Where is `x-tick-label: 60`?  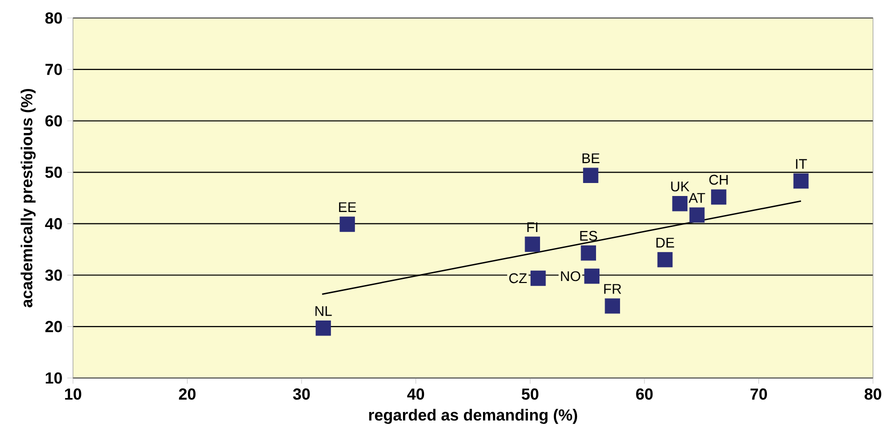 x-tick-label: 60 is located at coordinates (644, 394).